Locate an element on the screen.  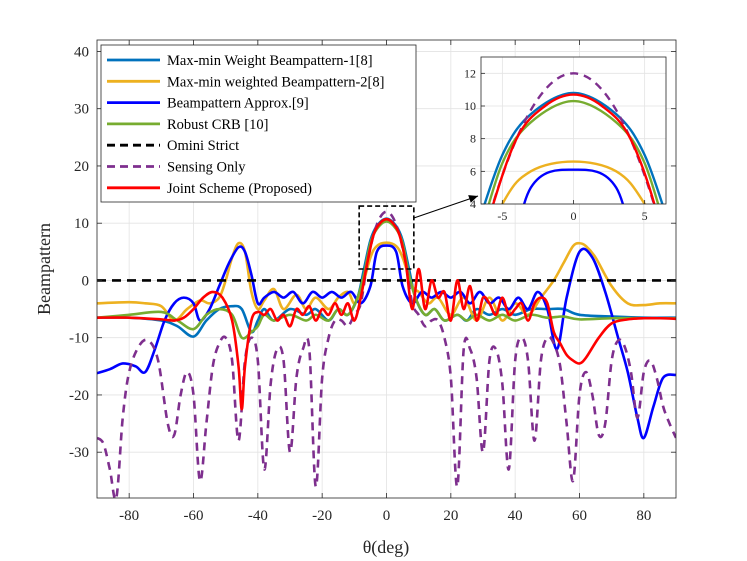
inset-series-layer is located at coordinates (573, 138).